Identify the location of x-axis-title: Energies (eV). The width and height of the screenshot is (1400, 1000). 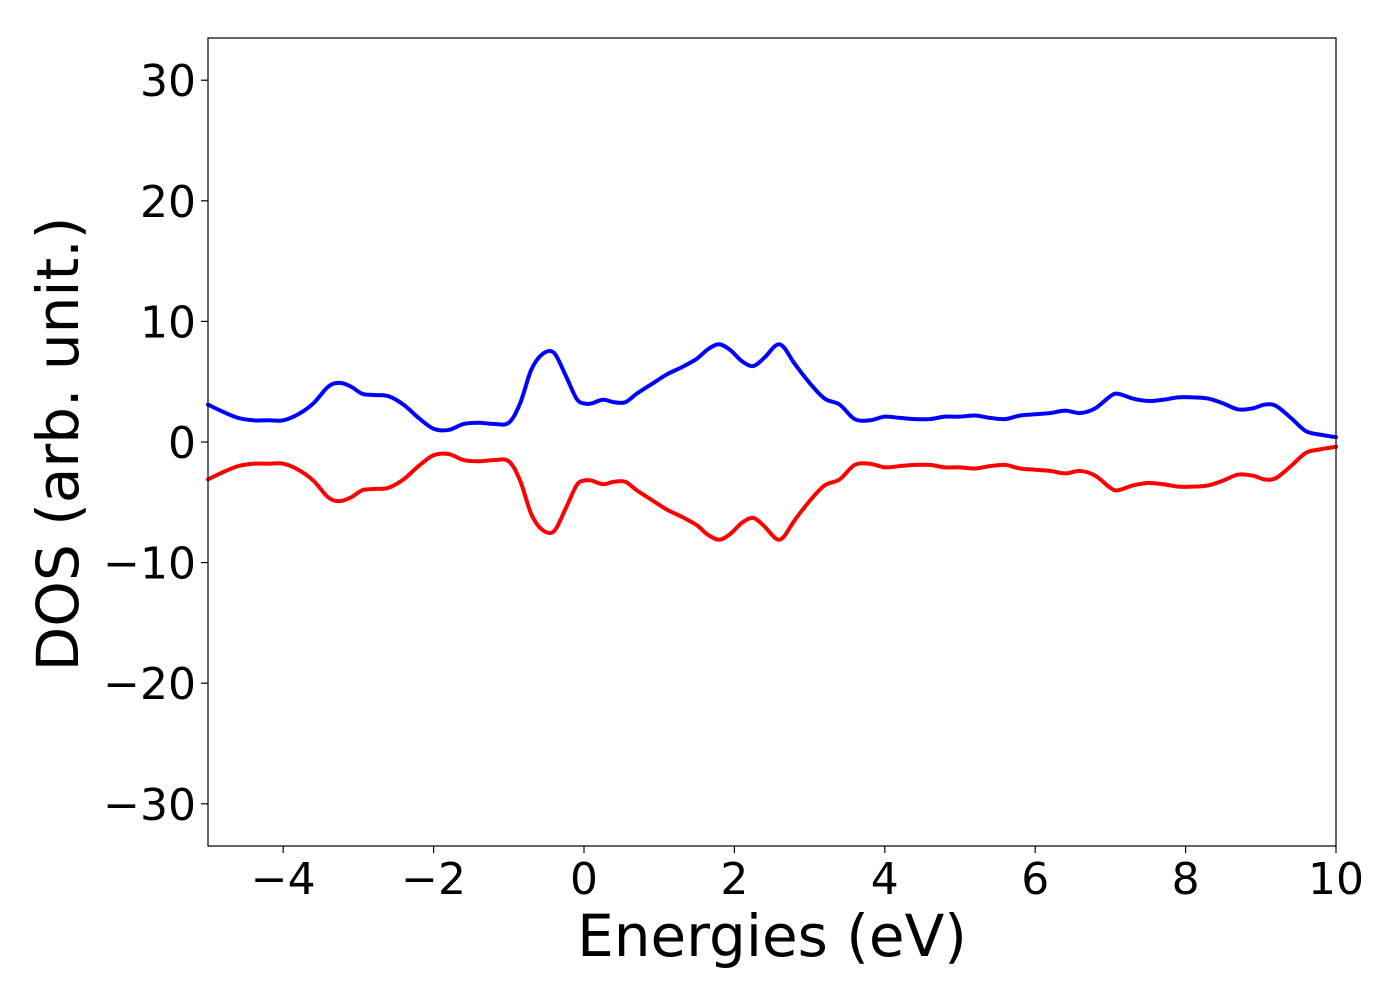
(772, 936).